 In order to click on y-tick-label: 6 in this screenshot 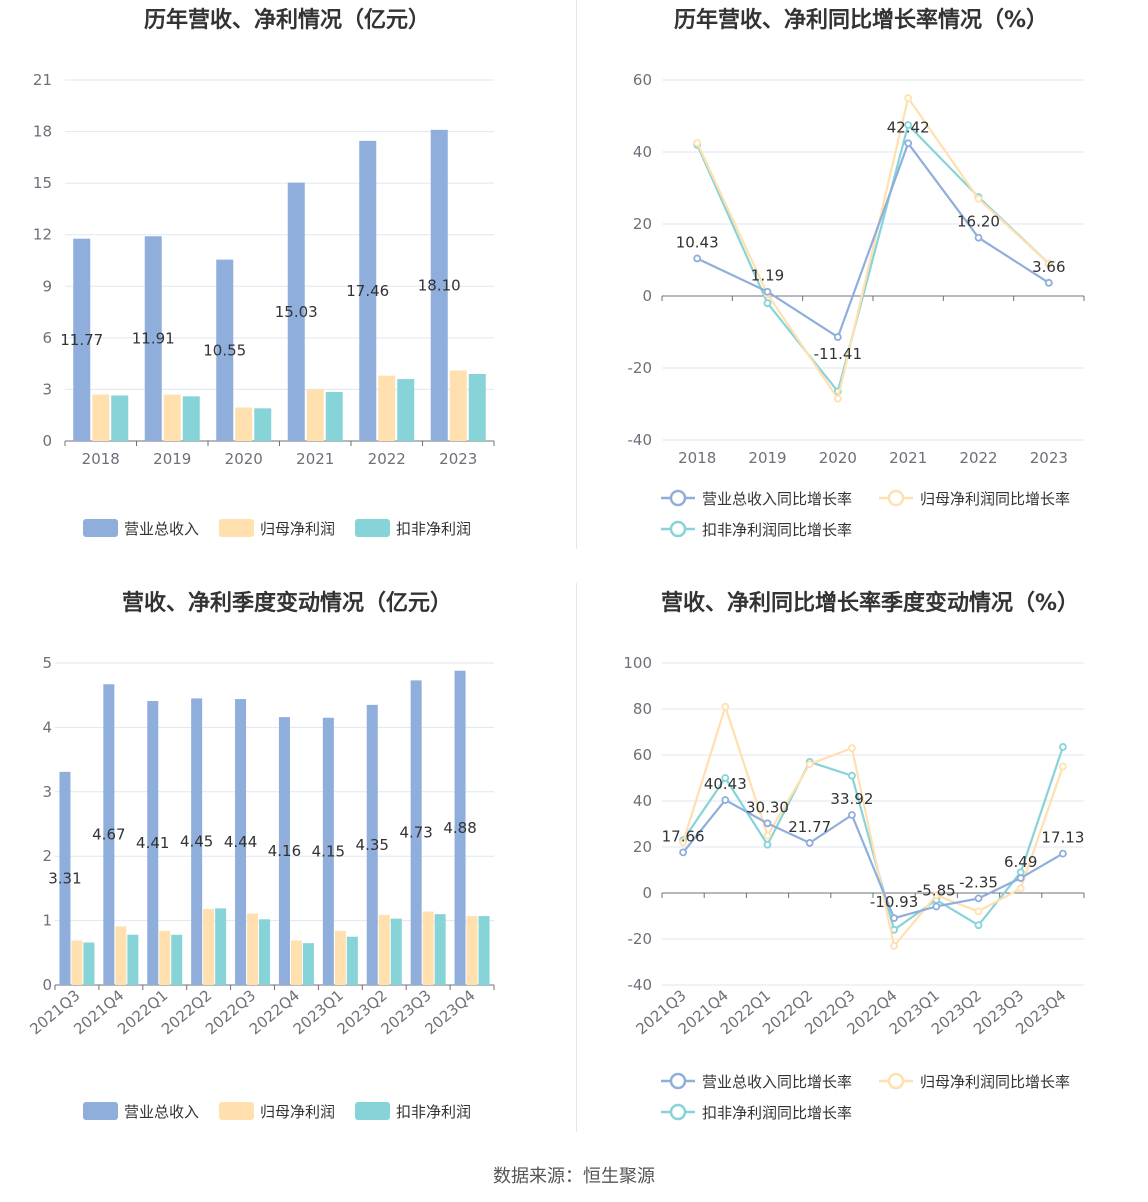, I will do `click(47, 338)`.